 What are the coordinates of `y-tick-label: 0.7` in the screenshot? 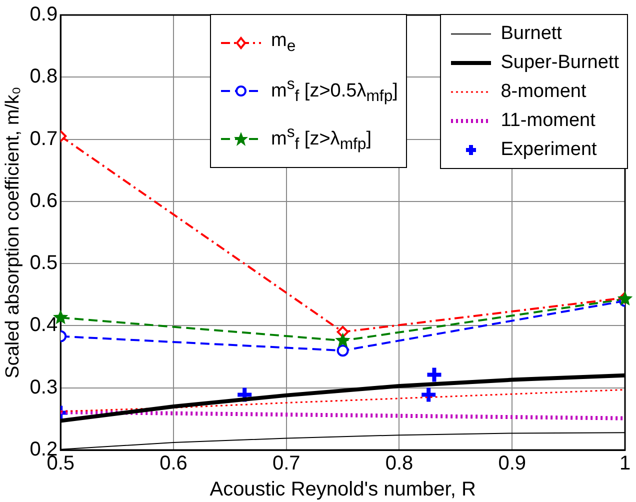 It's located at (44, 139).